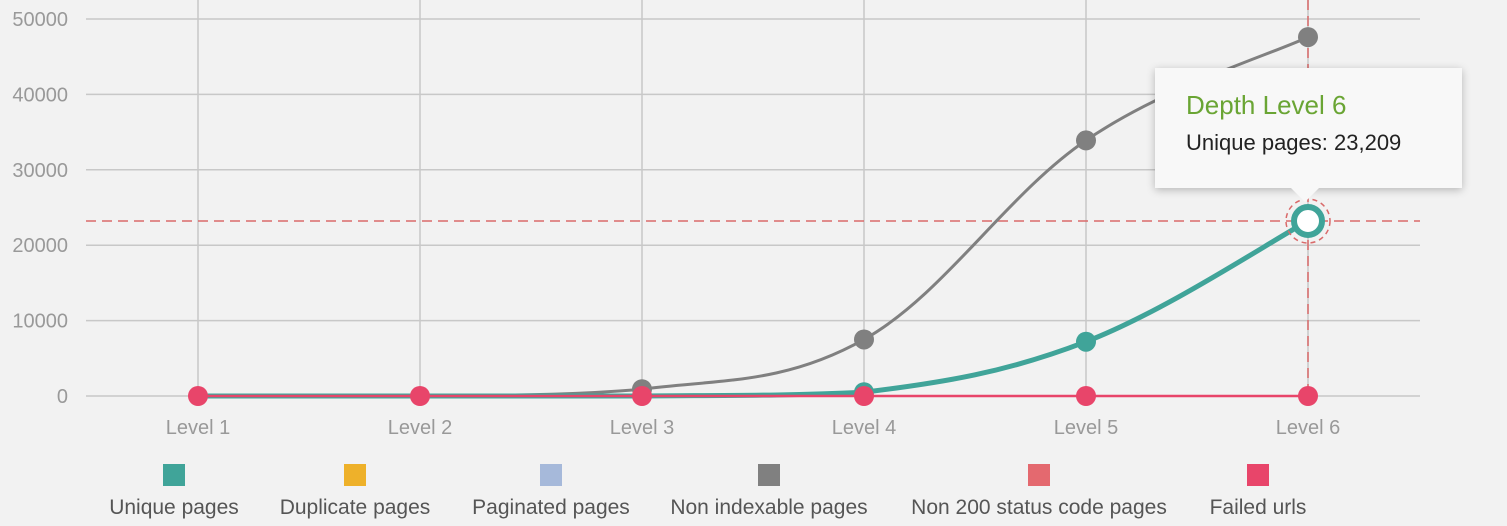  I want to click on x-tick-label: Level 1, so click(198, 428).